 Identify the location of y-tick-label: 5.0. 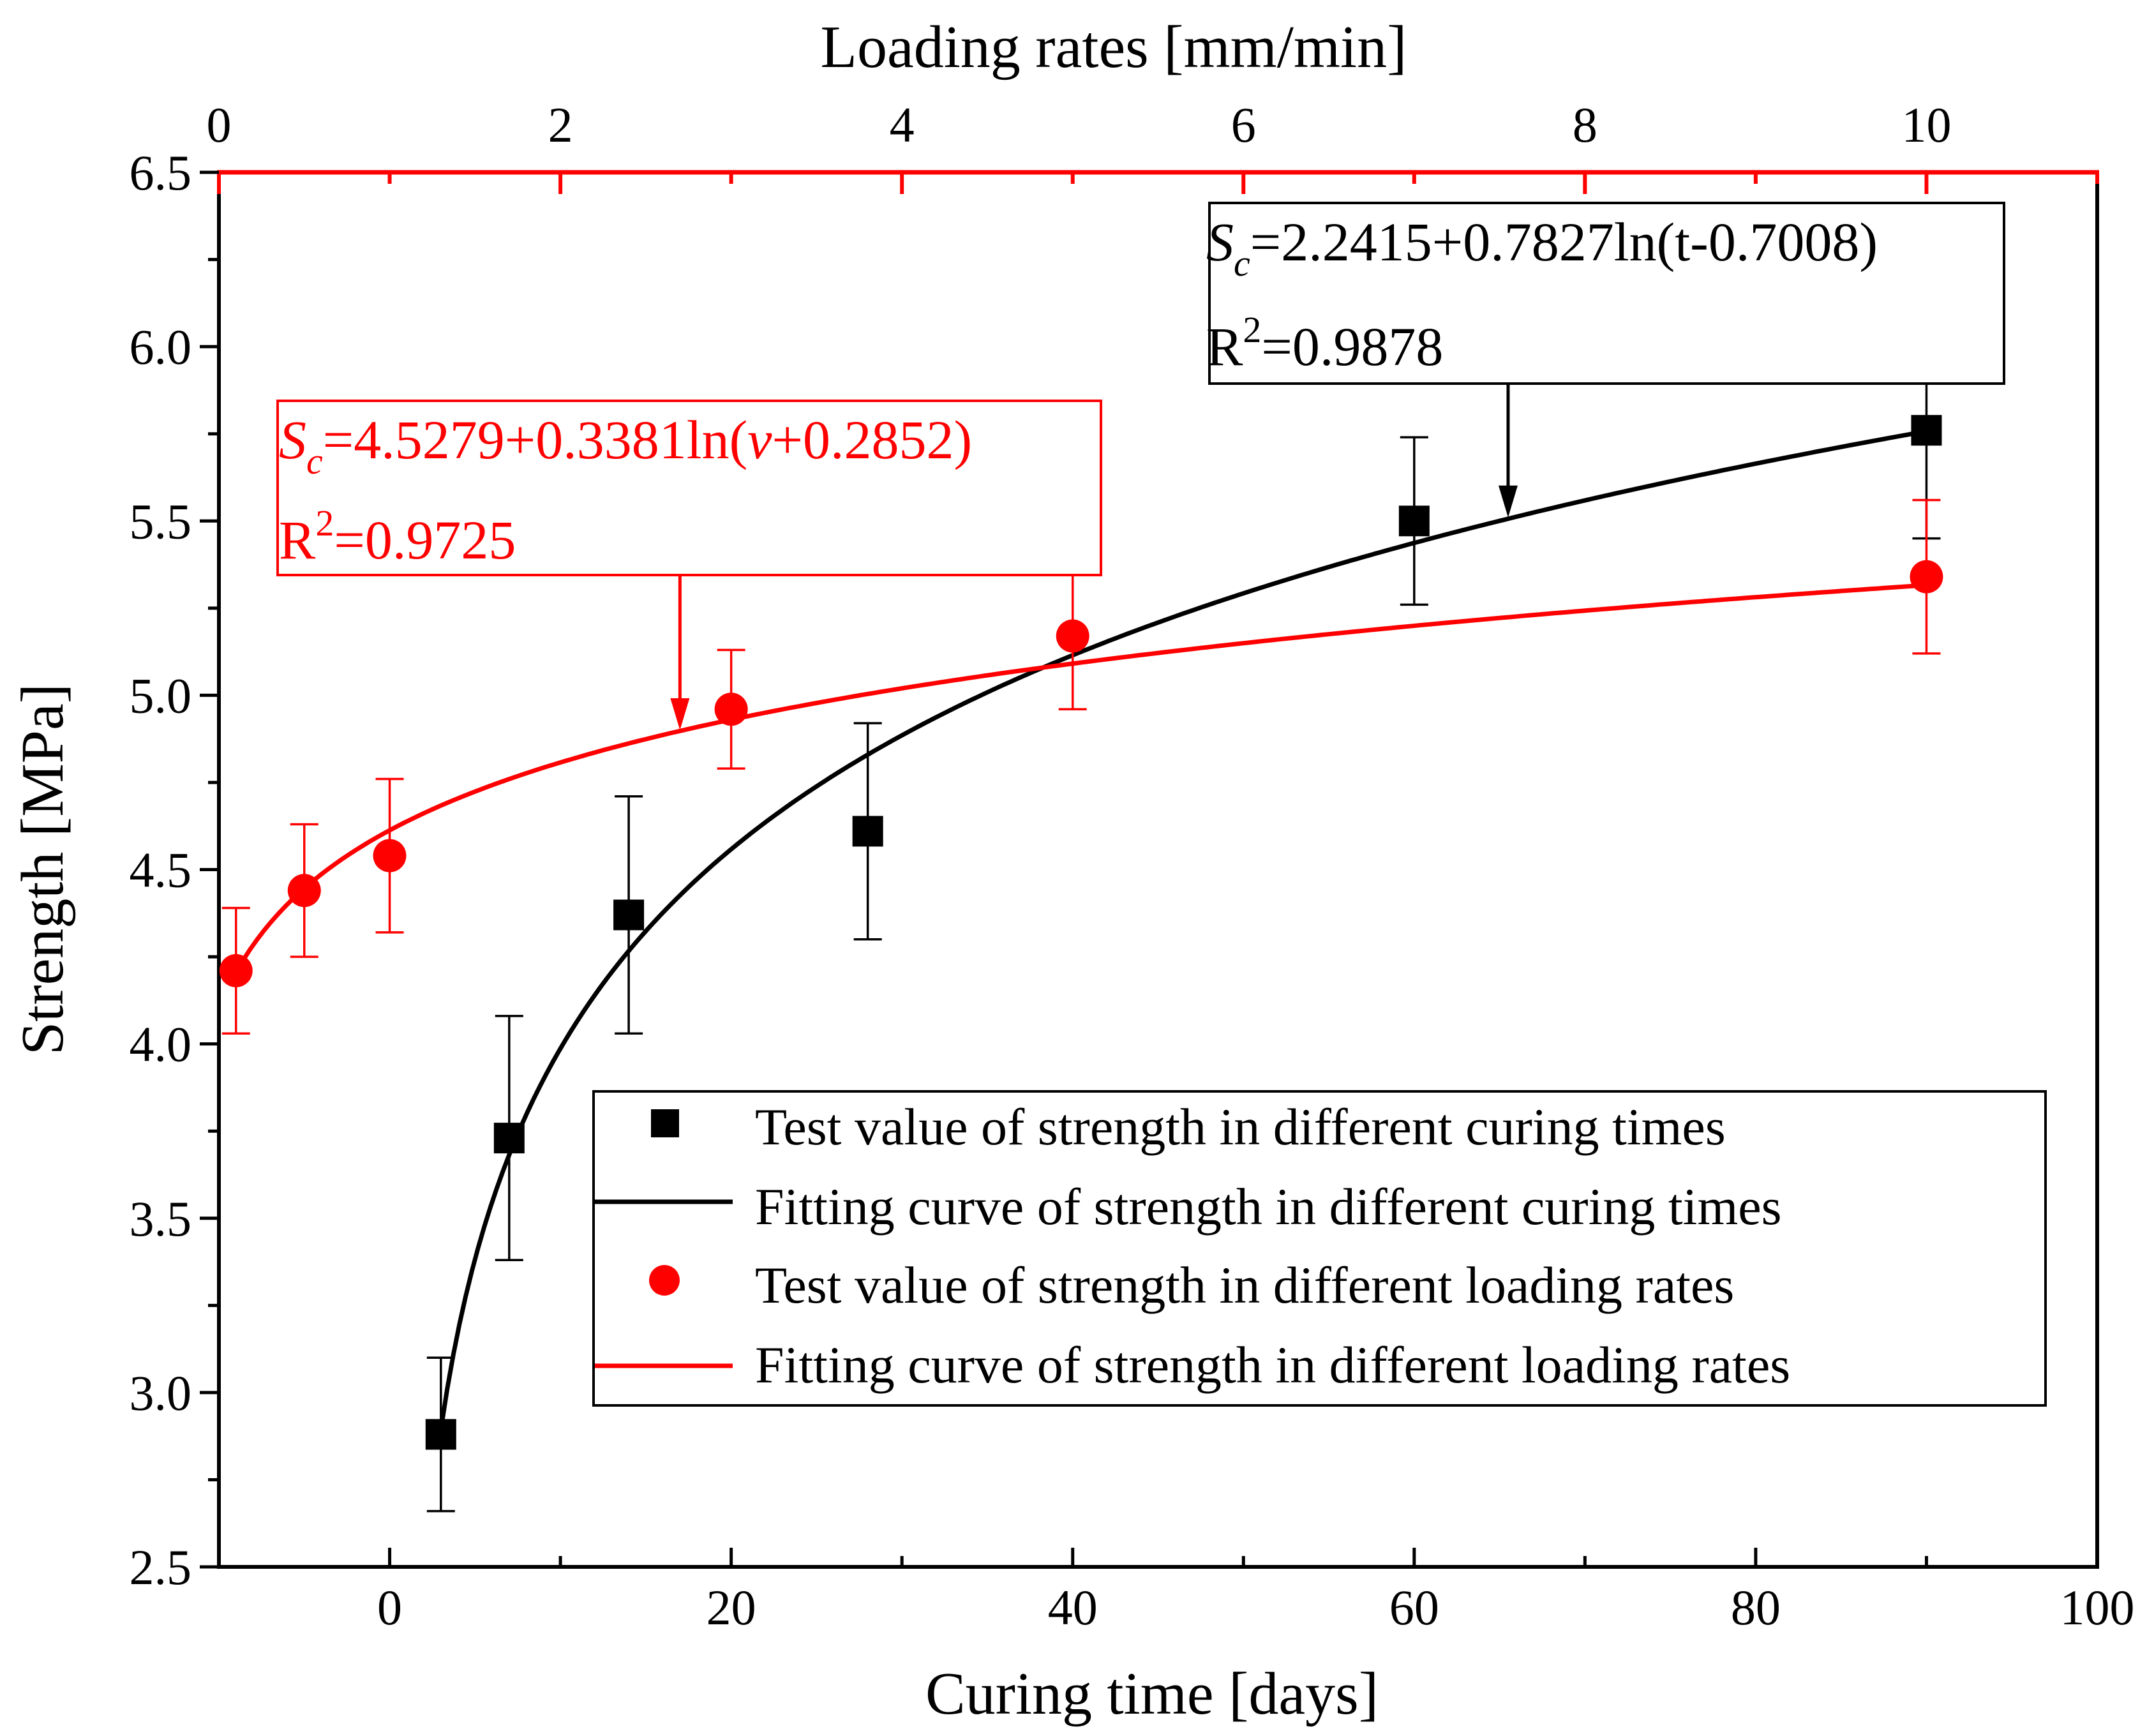
(161, 695).